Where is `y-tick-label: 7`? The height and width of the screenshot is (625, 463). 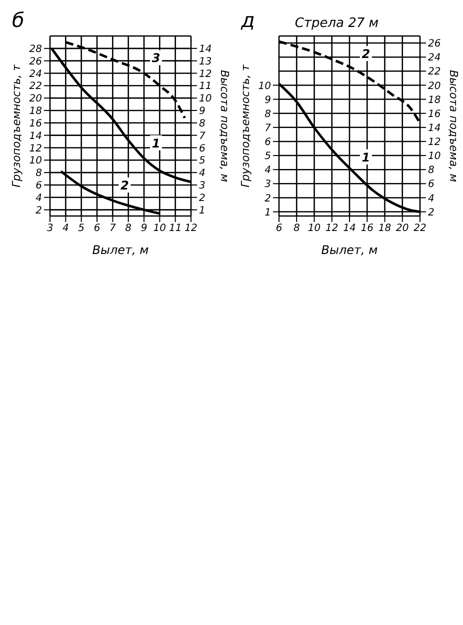
y-tick-label: 7 is located at coordinates (268, 128).